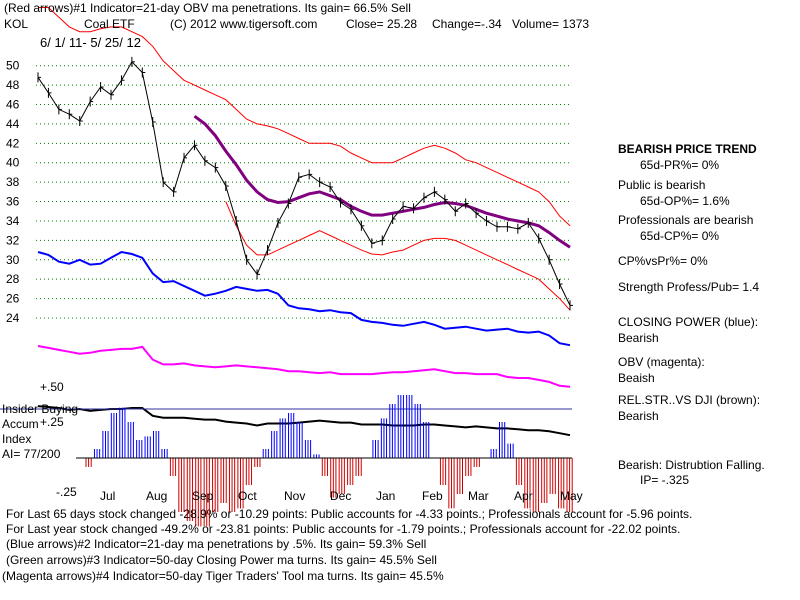 Image resolution: width=800 pixels, height=600 pixels. I want to click on change-value: Change=-.34, so click(467, 24).